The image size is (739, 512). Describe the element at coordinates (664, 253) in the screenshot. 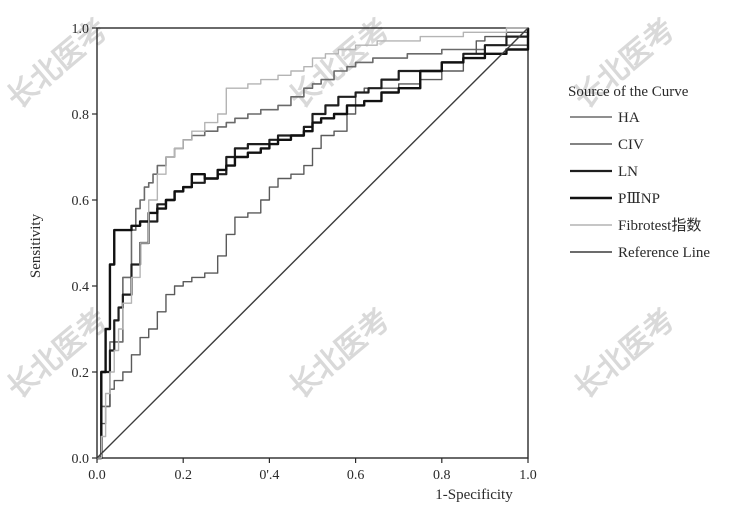

I see `legend-label: Reference Line` at that location.